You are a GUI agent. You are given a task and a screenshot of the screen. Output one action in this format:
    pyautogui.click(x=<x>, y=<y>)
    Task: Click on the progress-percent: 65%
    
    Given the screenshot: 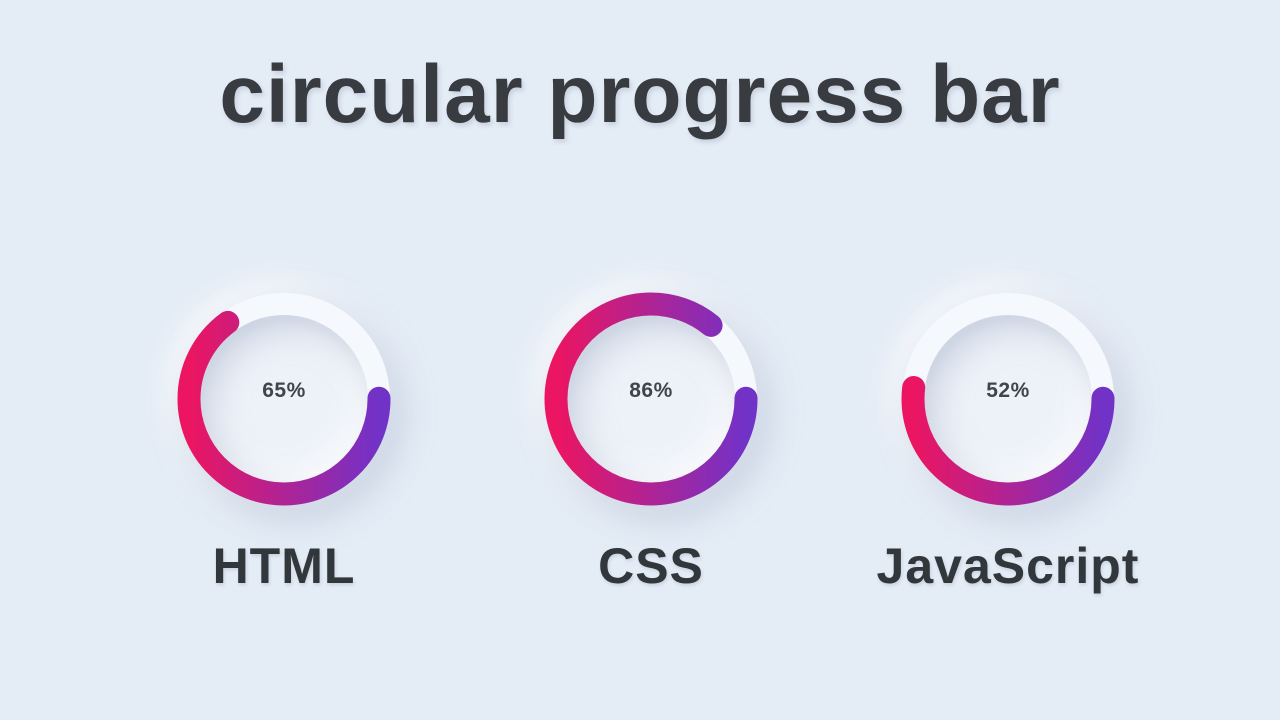 What is the action you would take?
    pyautogui.click(x=284, y=390)
    